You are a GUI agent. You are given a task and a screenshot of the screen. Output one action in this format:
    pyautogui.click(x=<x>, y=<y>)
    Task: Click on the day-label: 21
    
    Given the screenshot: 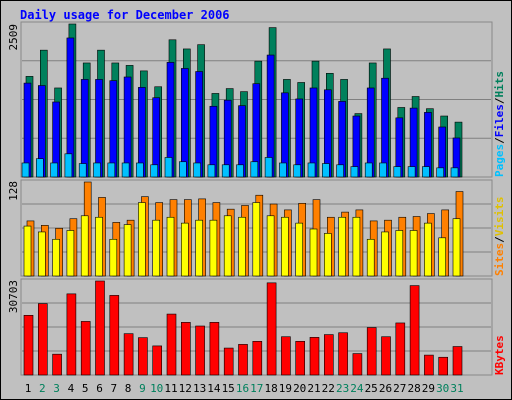 What is the action you would take?
    pyautogui.click(x=313, y=388)
    